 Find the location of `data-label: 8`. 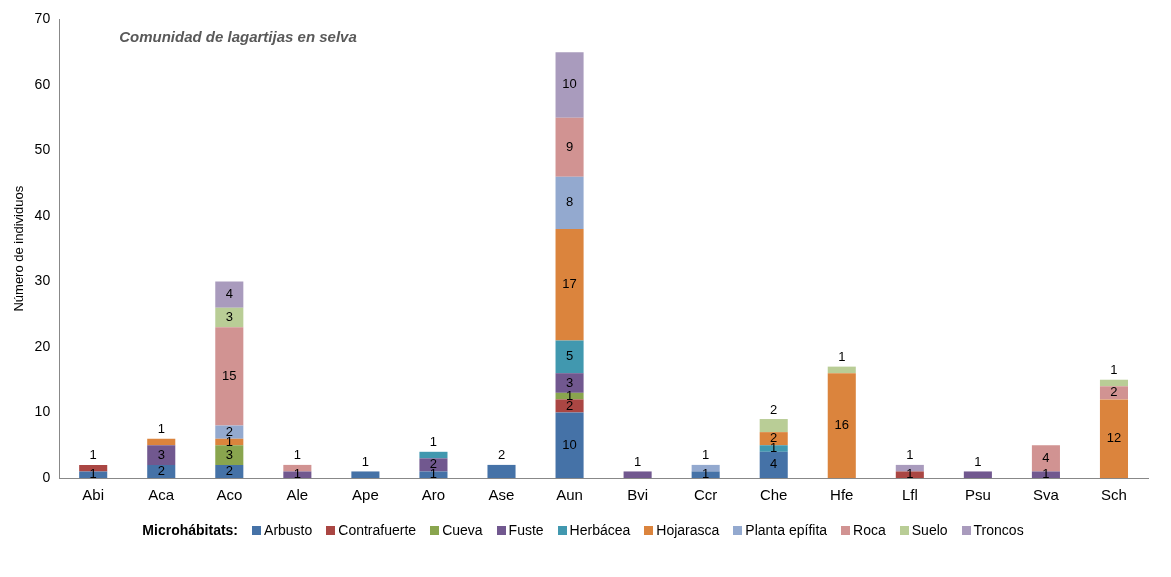

data-label: 8 is located at coordinates (569, 202).